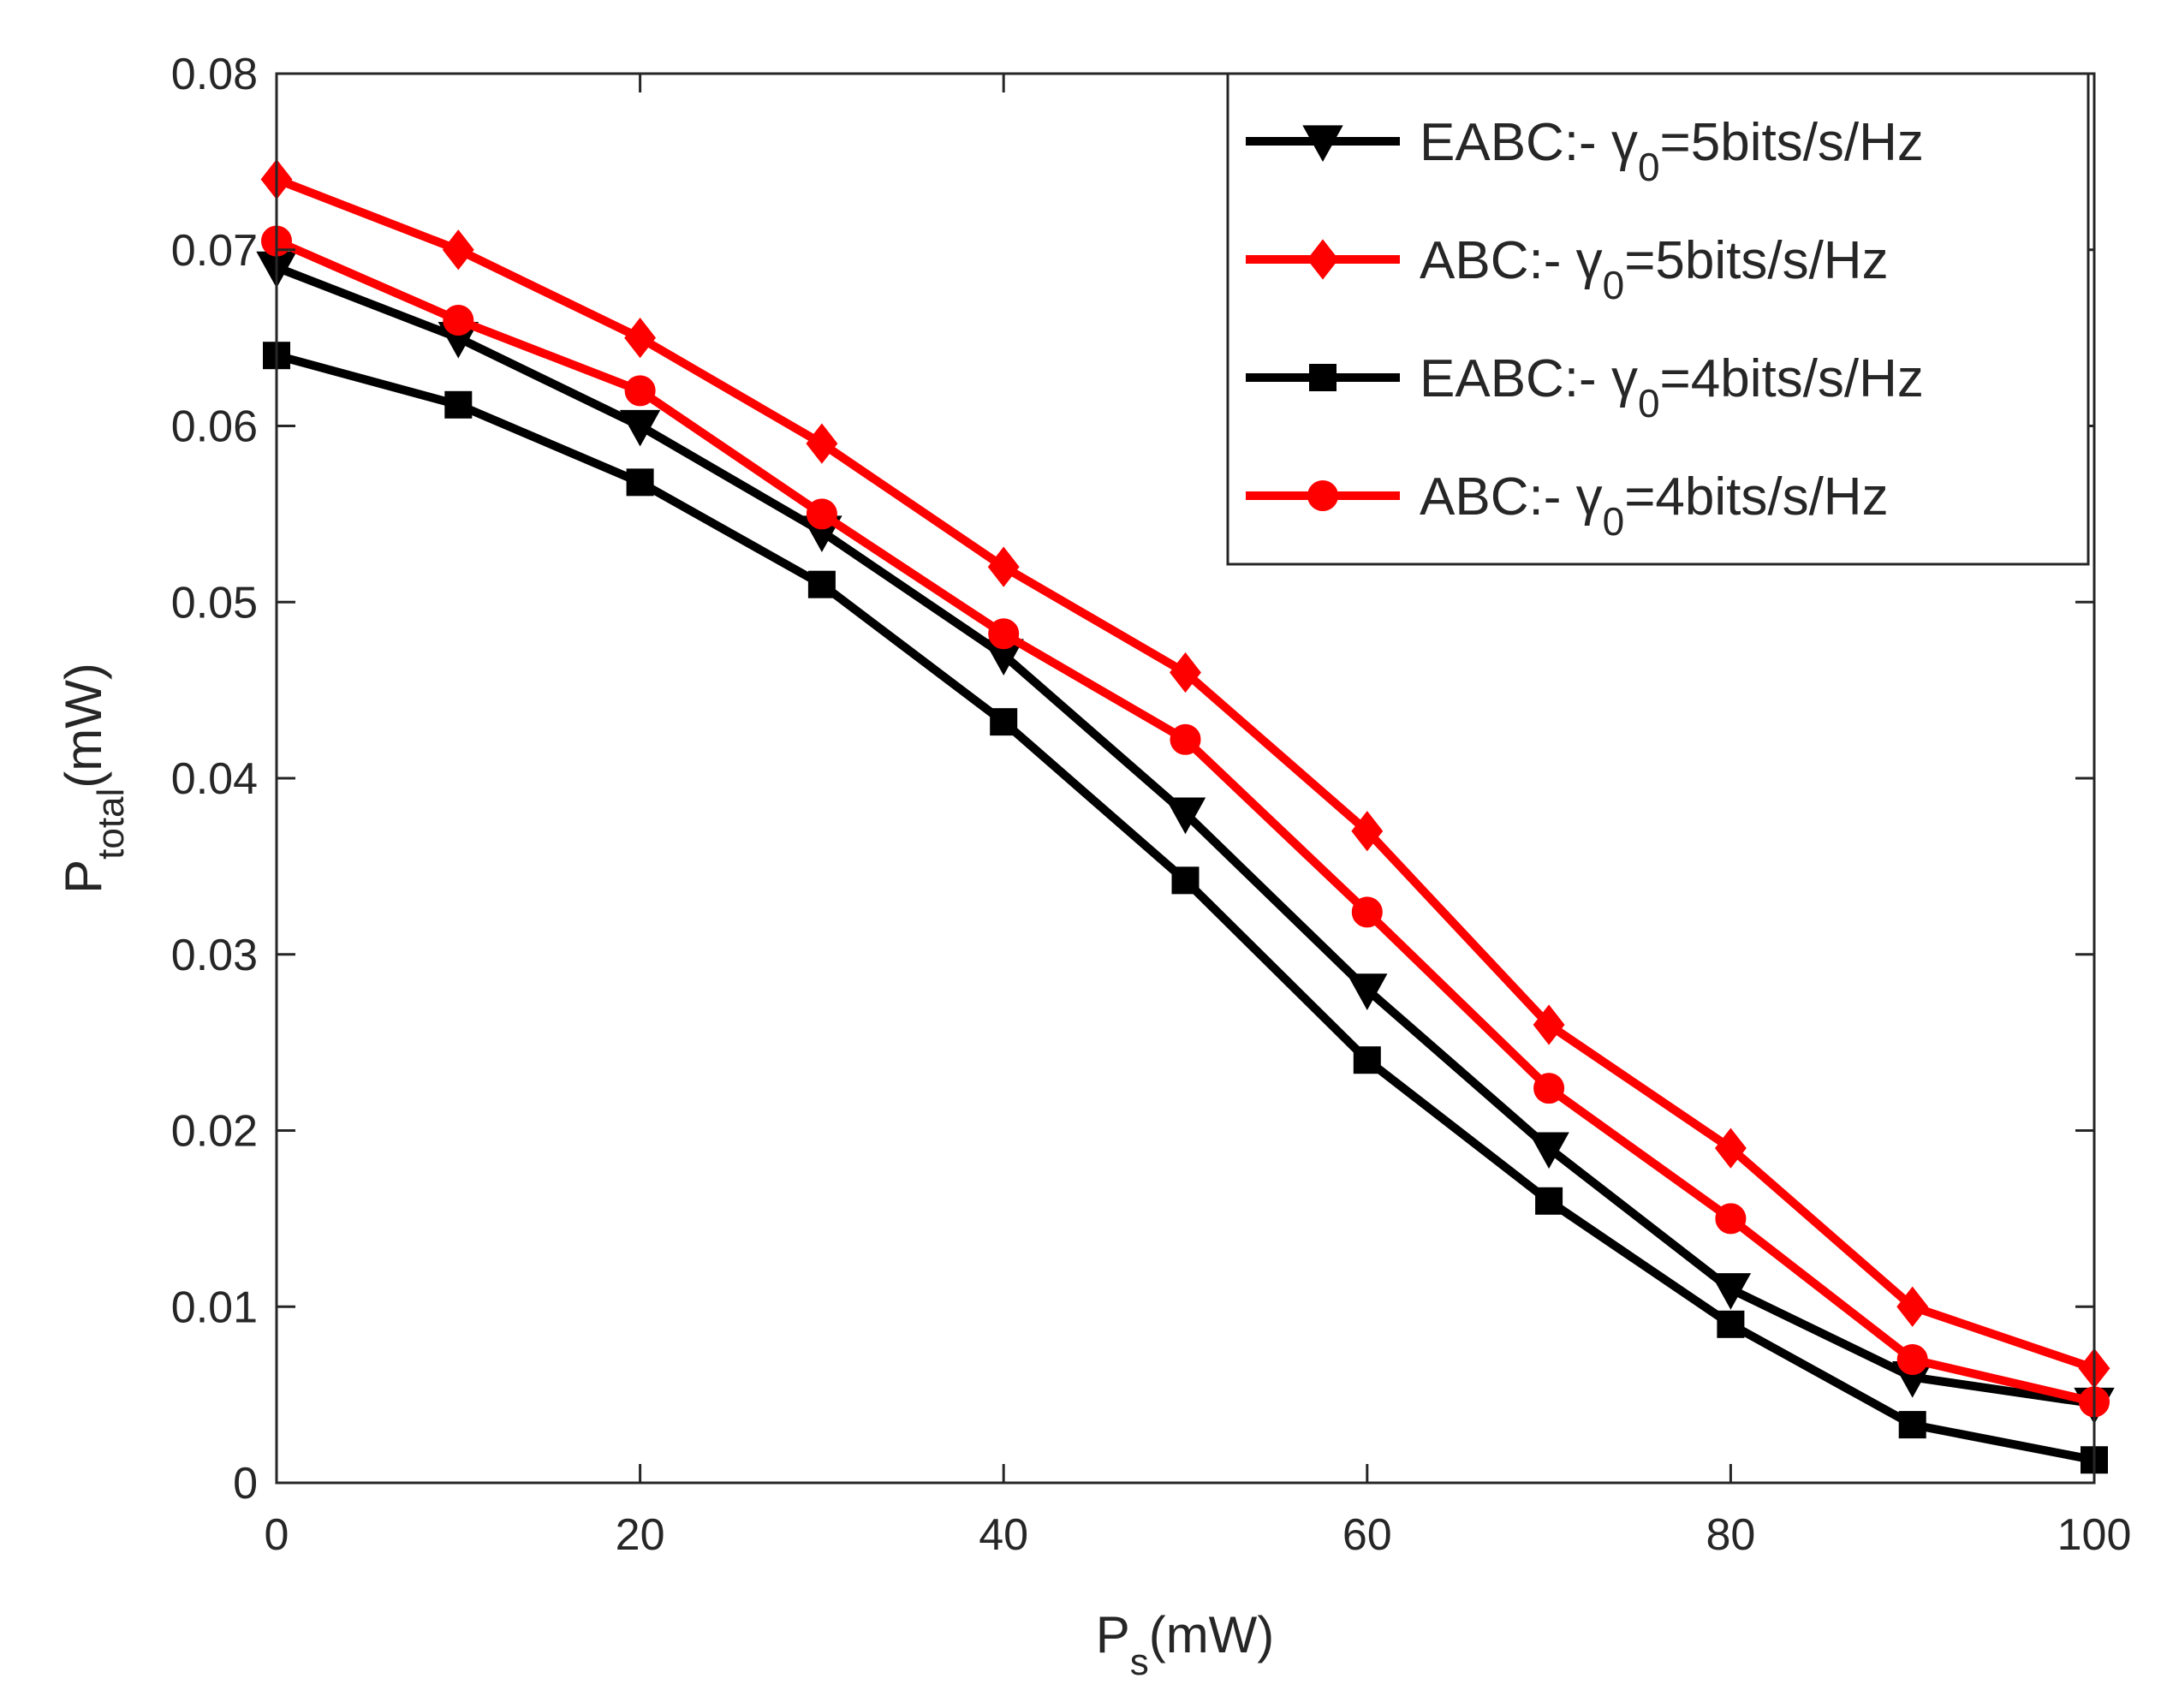  Describe the element at coordinates (1367, 1535) in the screenshot. I see `x-tick-label: 60` at that location.